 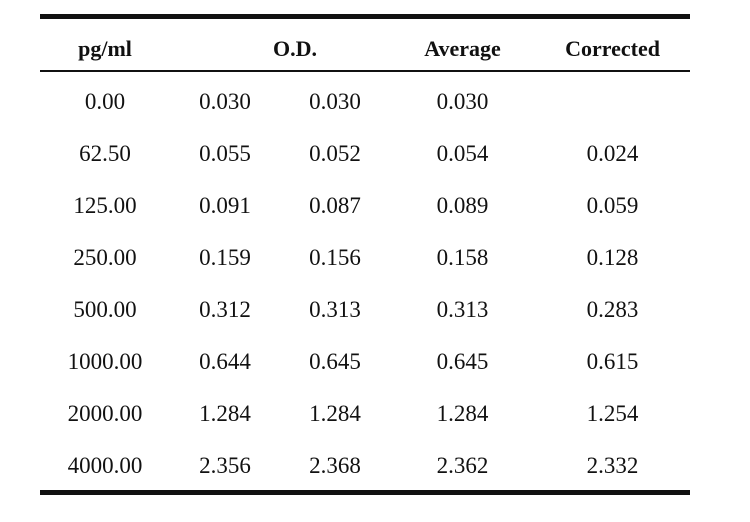 What do you see at coordinates (365, 108) in the screenshot?
I see `table-row: 0.00 0.030 0.030 0.030` at bounding box center [365, 108].